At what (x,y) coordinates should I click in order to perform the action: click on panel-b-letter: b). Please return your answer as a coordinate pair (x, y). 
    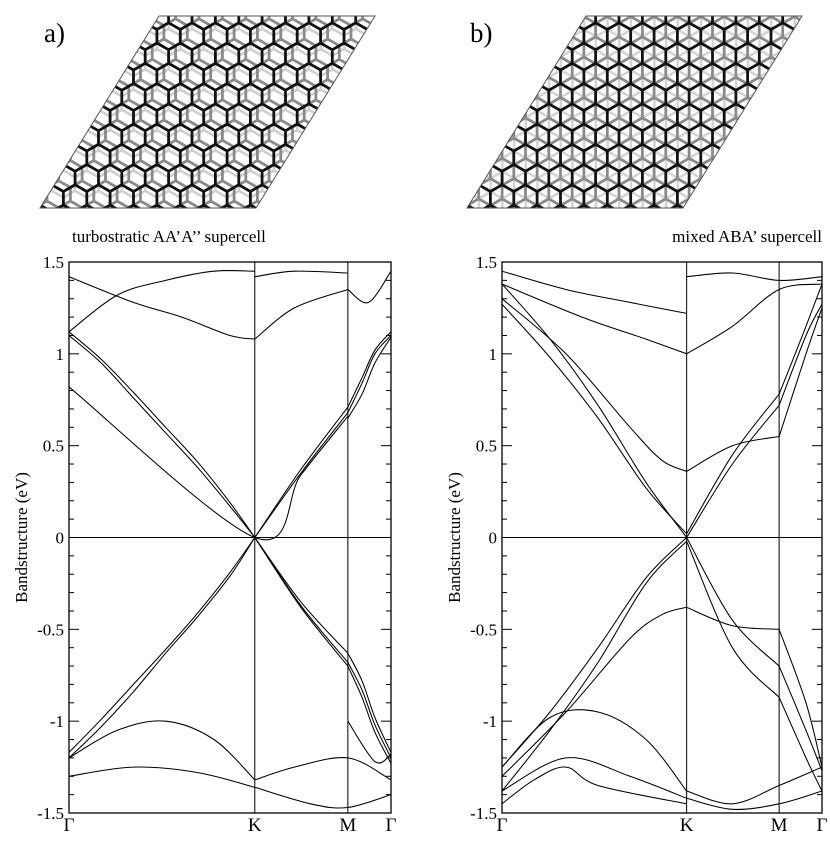
    Looking at the image, I should click on (481, 33).